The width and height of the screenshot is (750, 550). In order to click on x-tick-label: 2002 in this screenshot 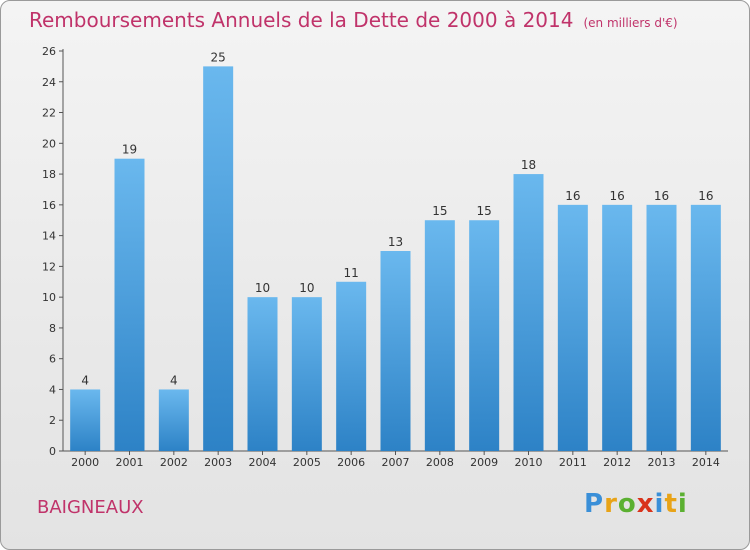, I will do `click(174, 462)`.